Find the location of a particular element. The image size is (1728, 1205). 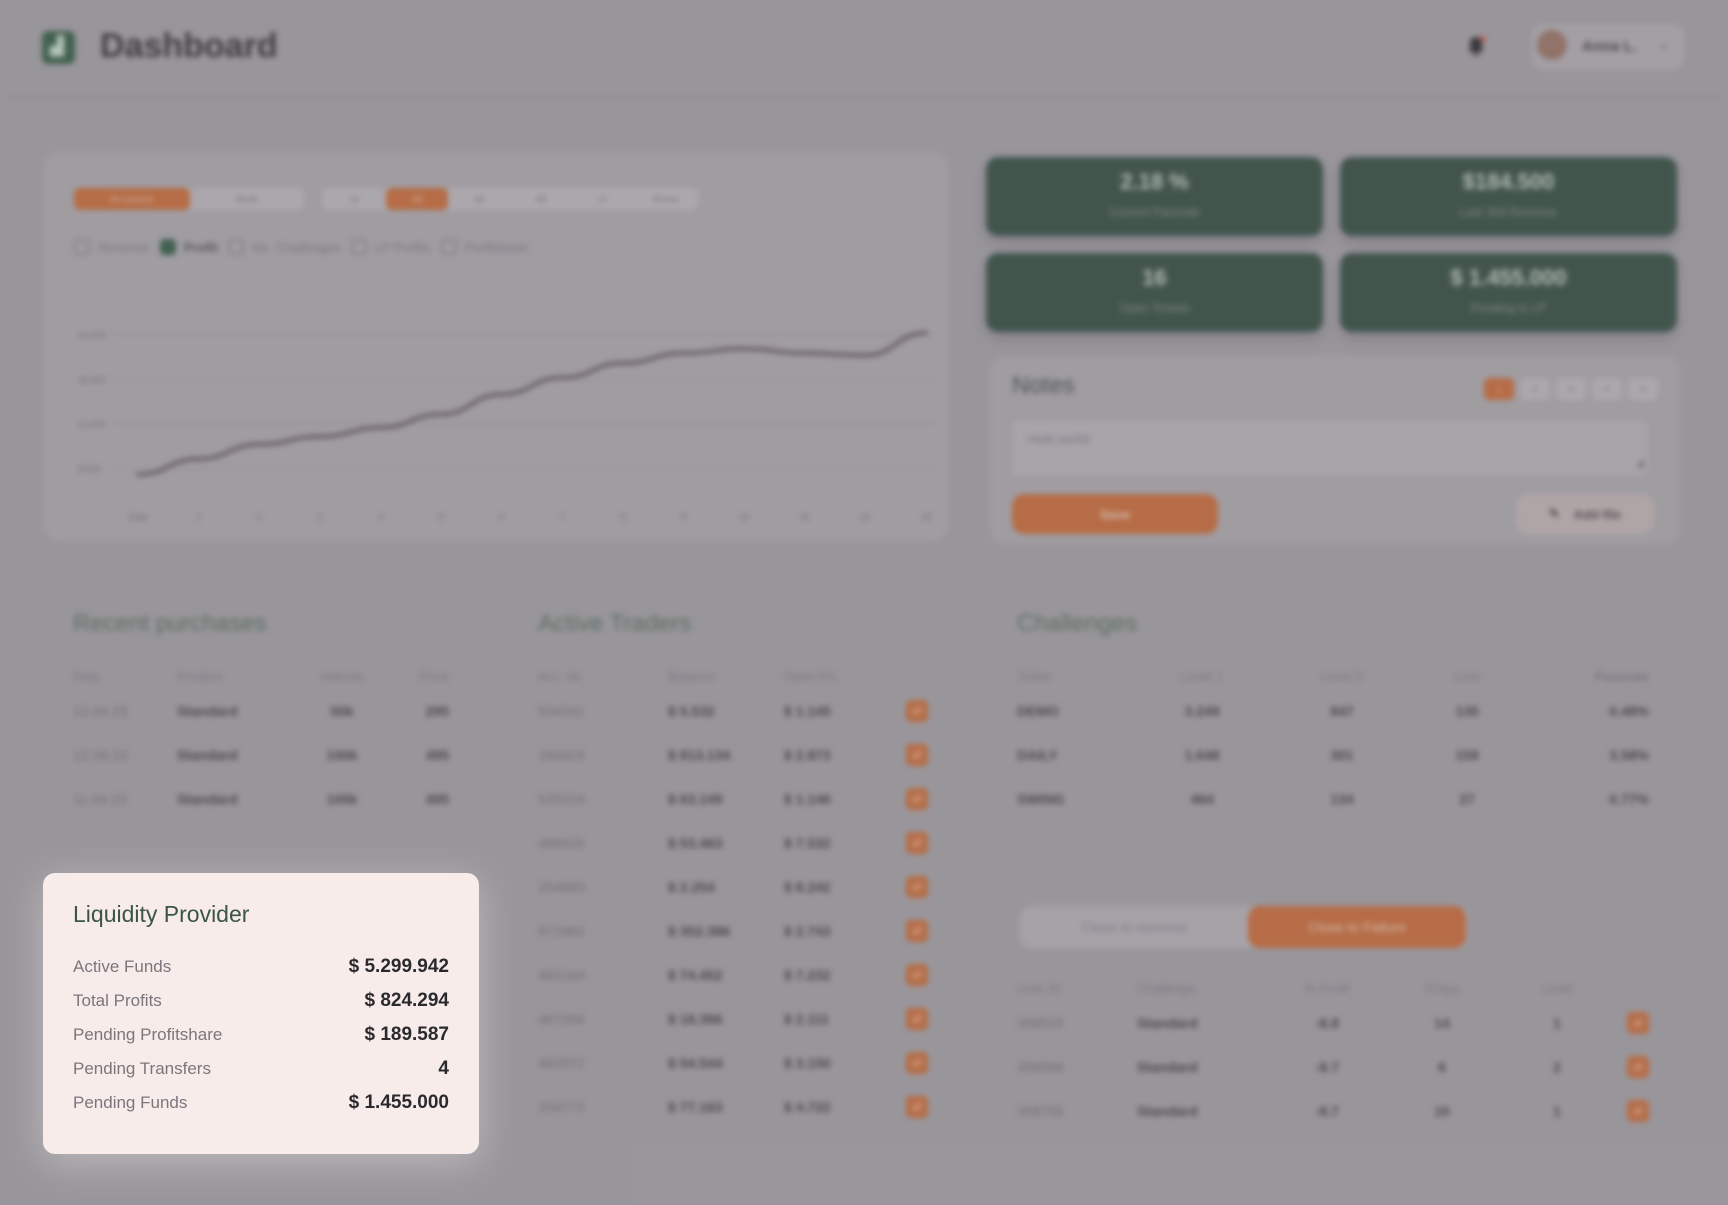

range-1y: 1Y is located at coordinates (603, 199).